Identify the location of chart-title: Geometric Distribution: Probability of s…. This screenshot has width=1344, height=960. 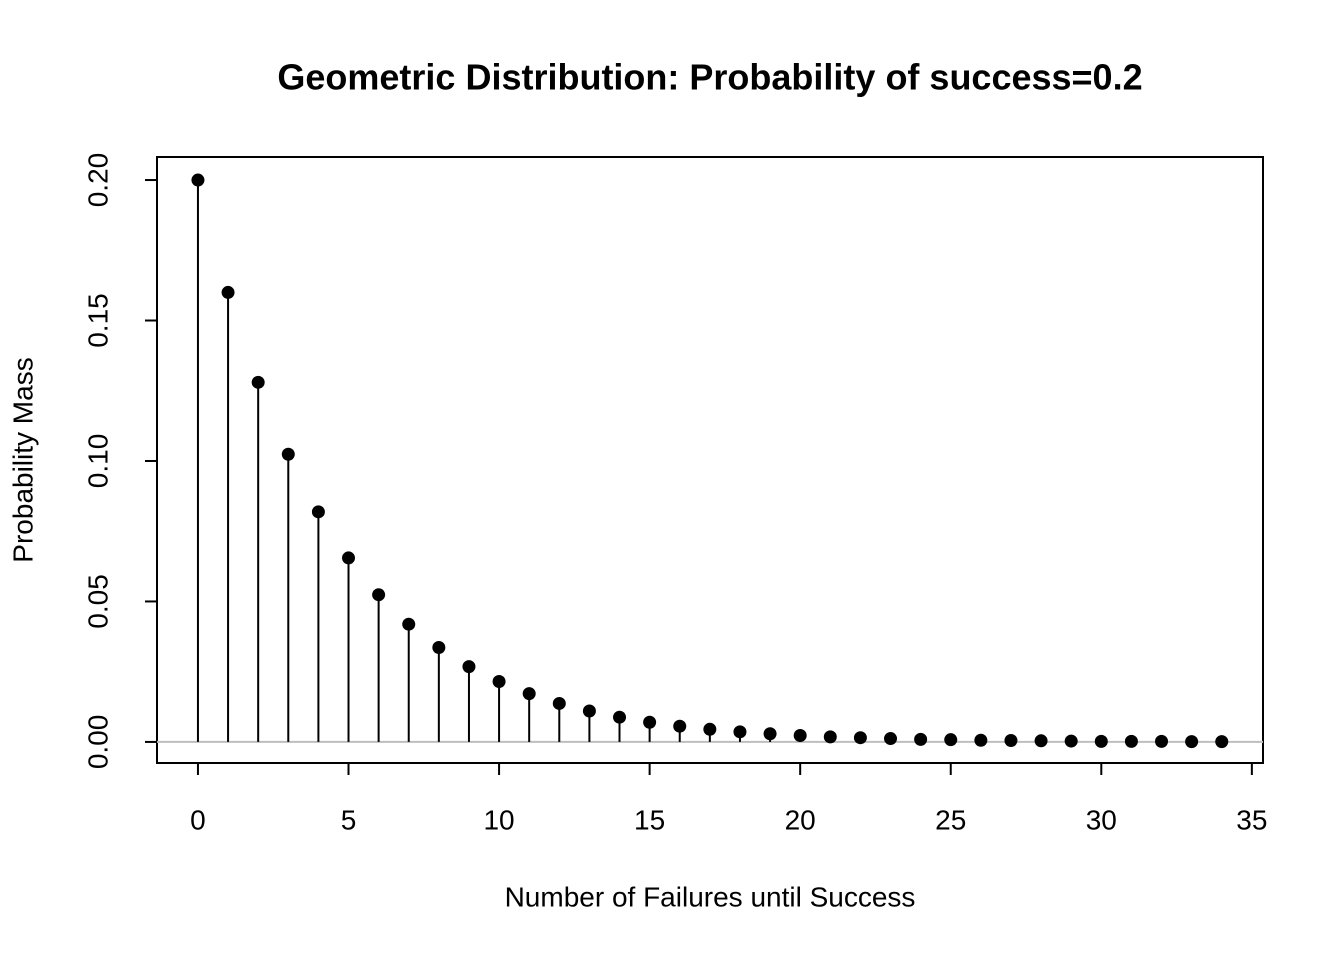
(709, 77).